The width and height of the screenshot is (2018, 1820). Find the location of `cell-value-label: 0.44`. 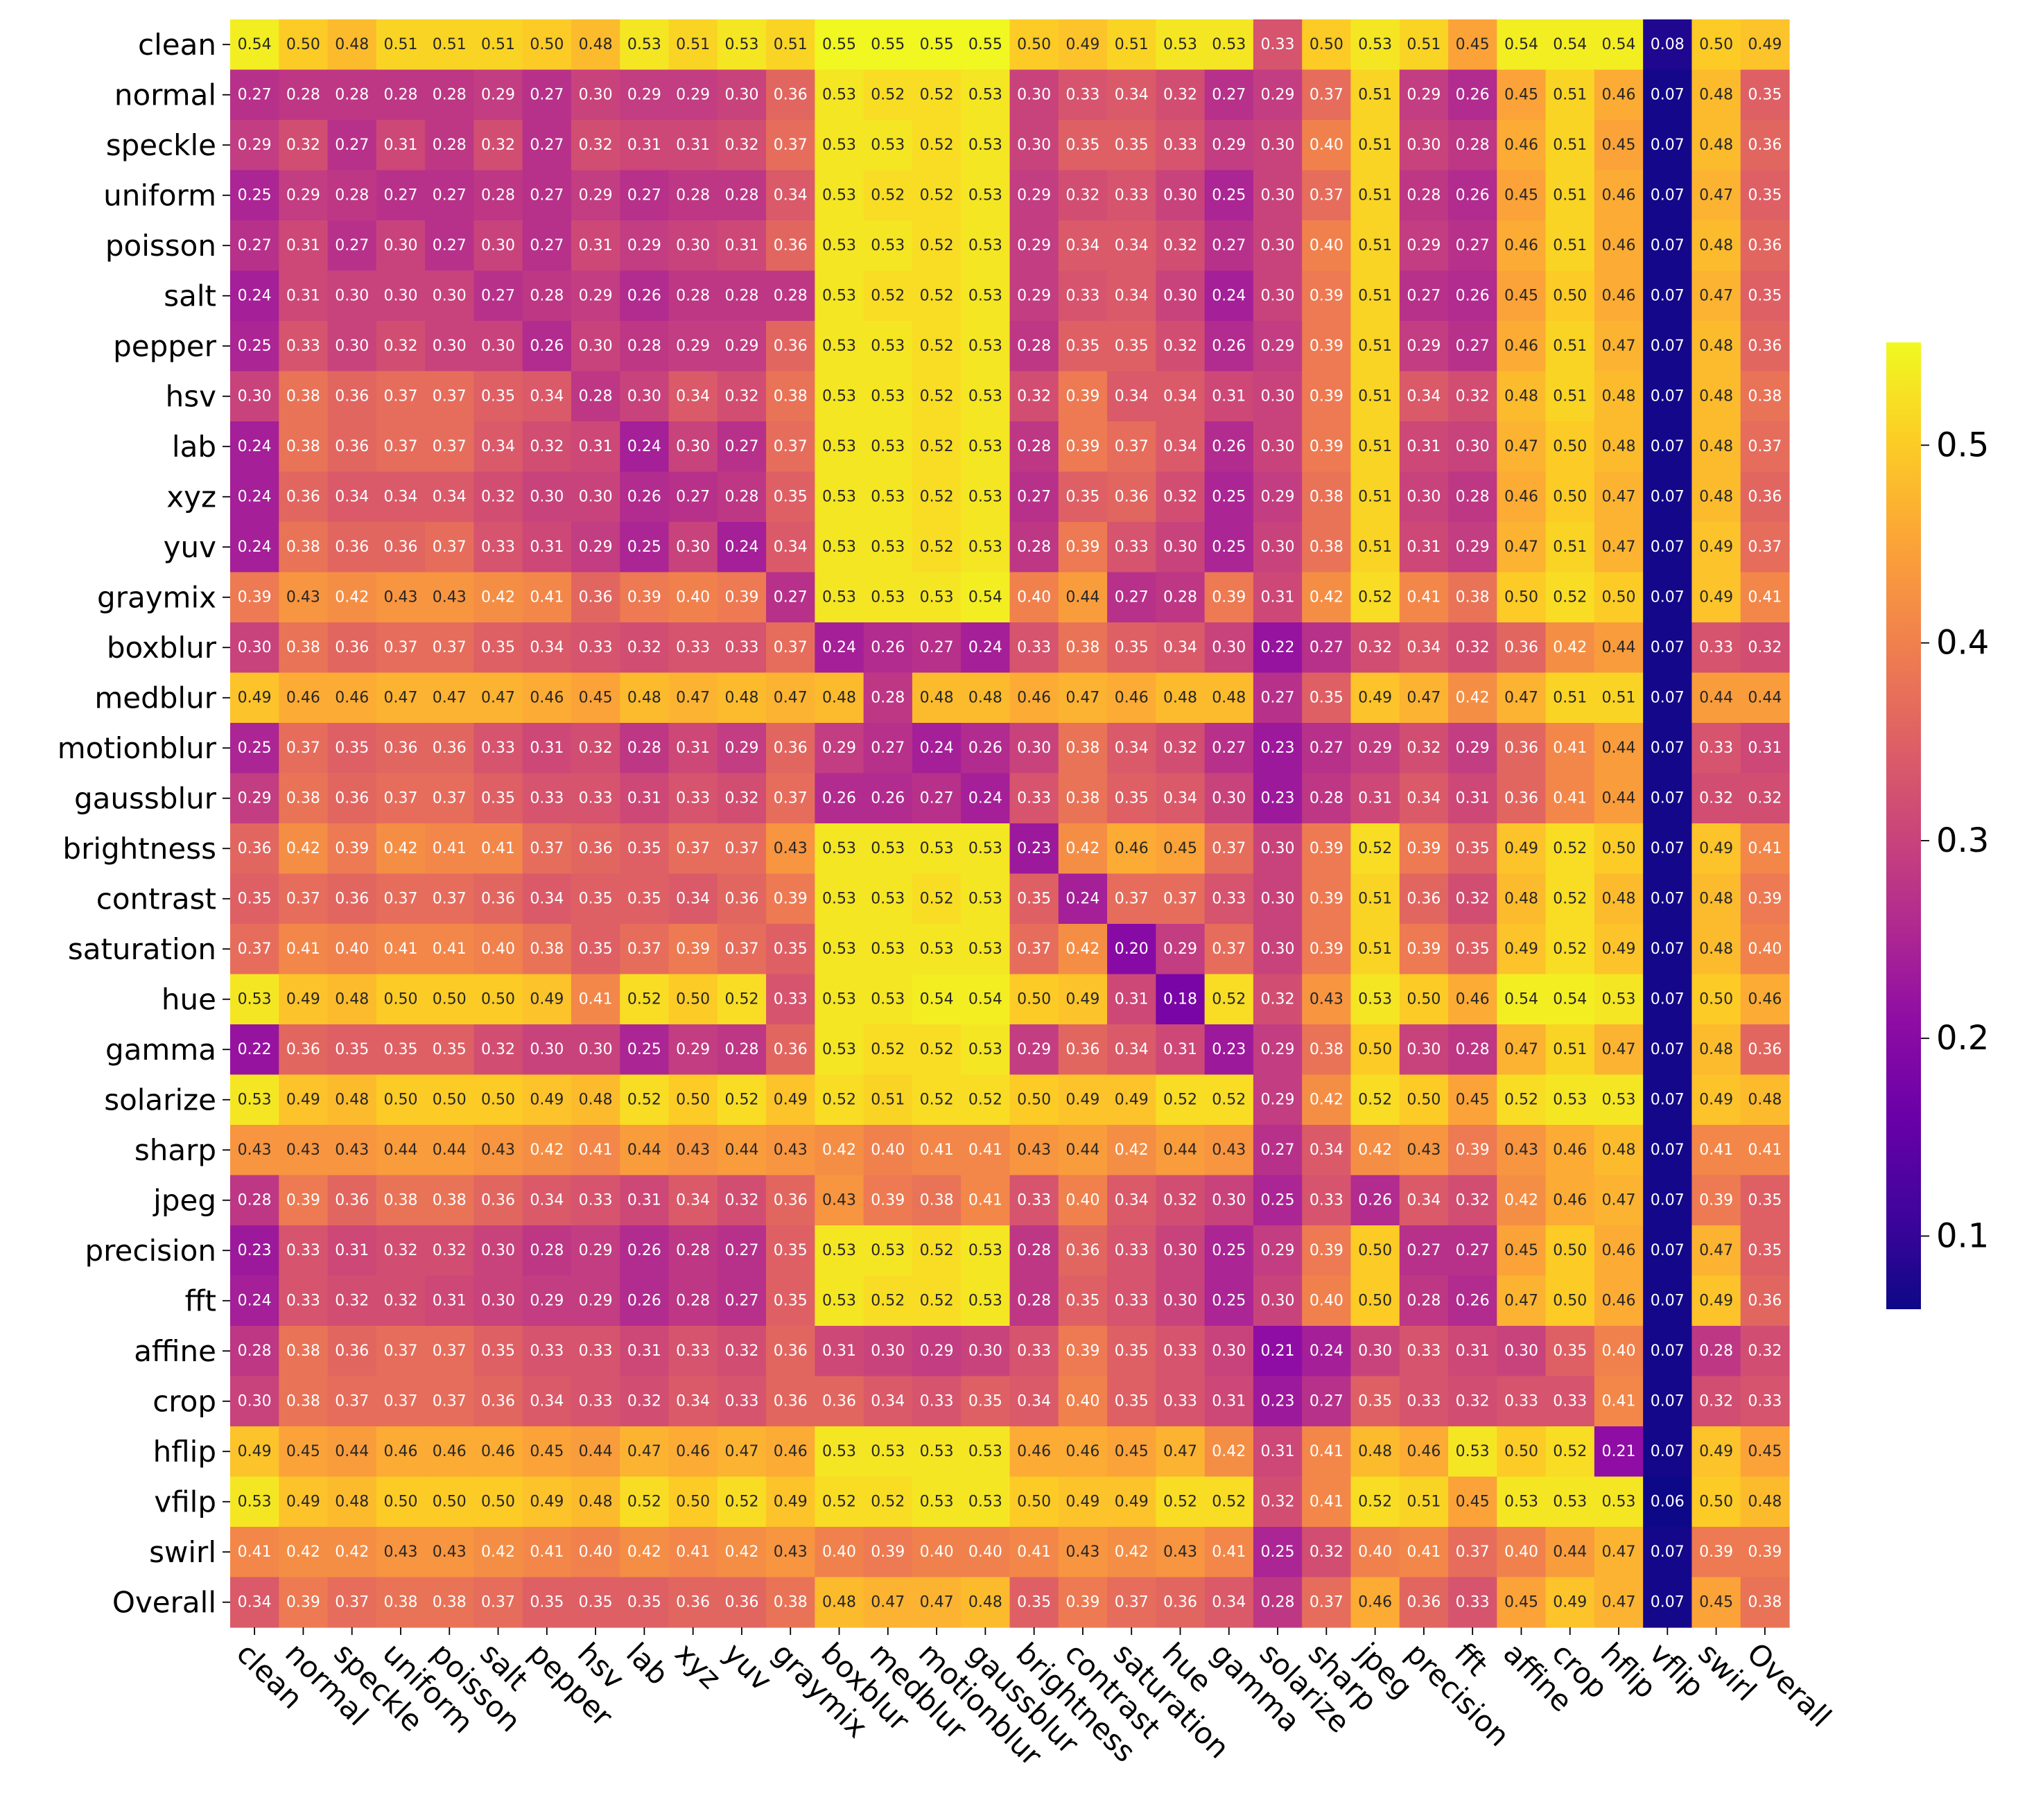

cell-value-label: 0.44 is located at coordinates (352, 1451).